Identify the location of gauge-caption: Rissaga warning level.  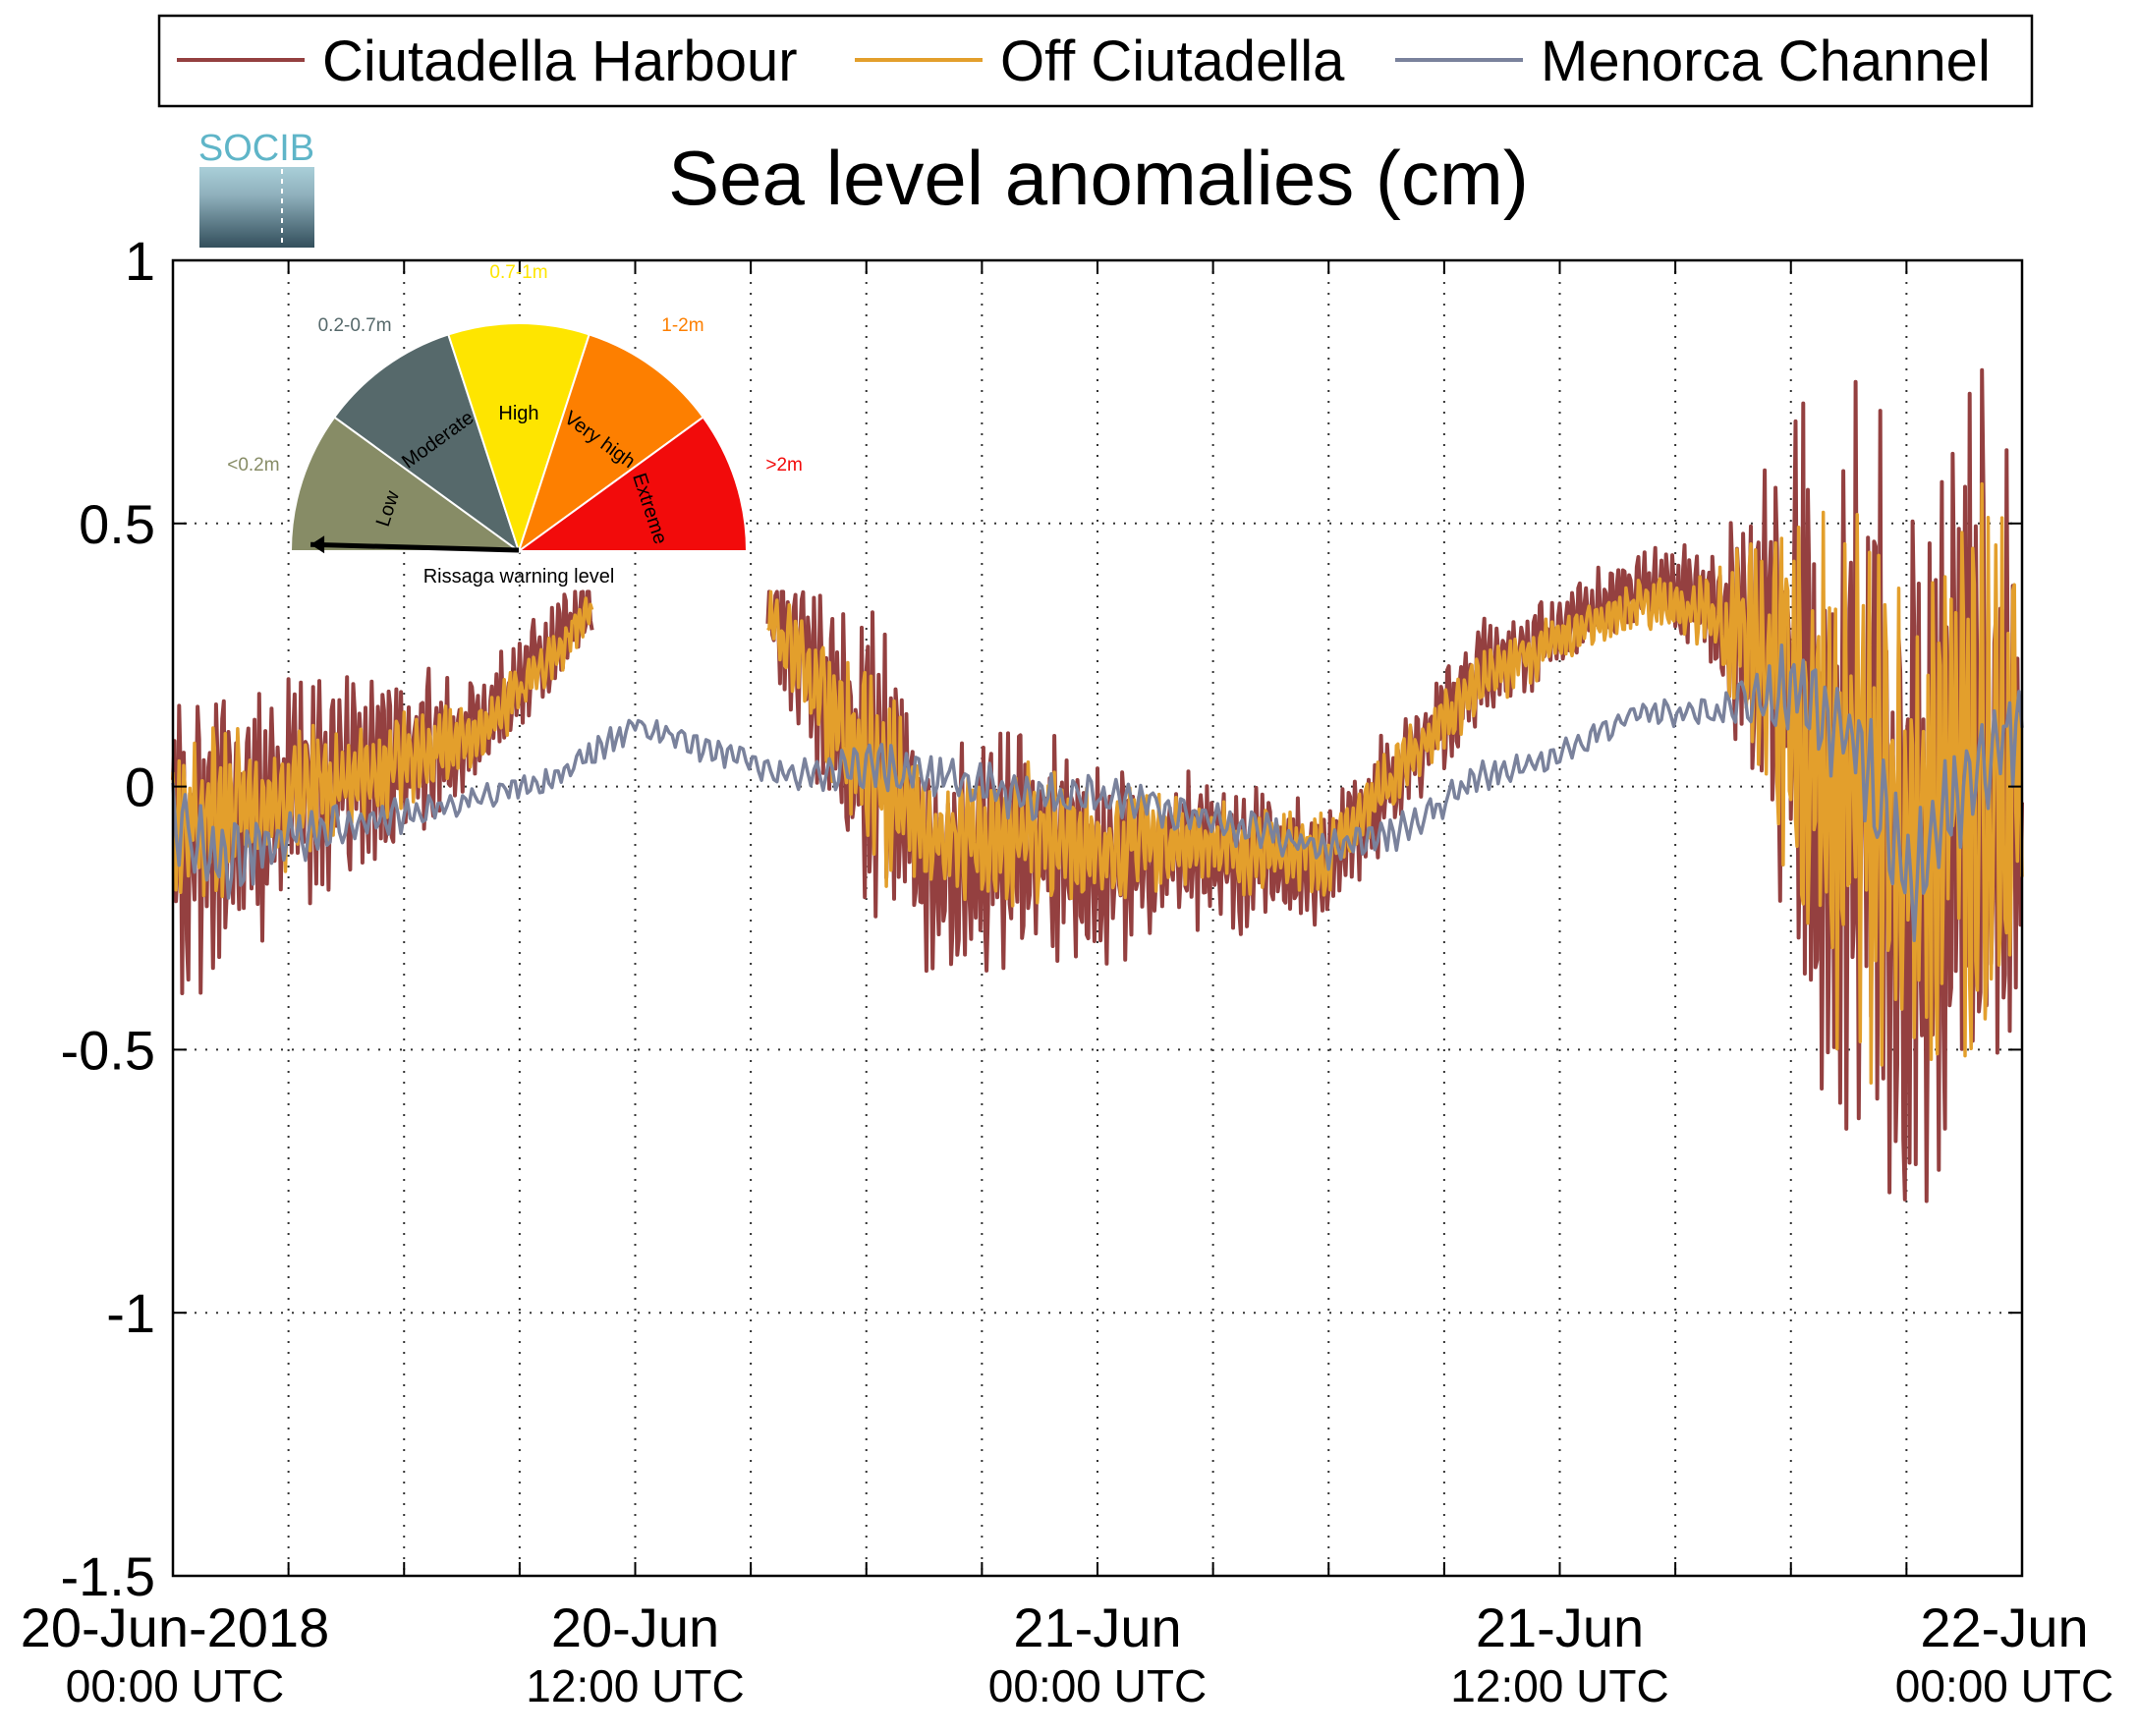
(519, 577).